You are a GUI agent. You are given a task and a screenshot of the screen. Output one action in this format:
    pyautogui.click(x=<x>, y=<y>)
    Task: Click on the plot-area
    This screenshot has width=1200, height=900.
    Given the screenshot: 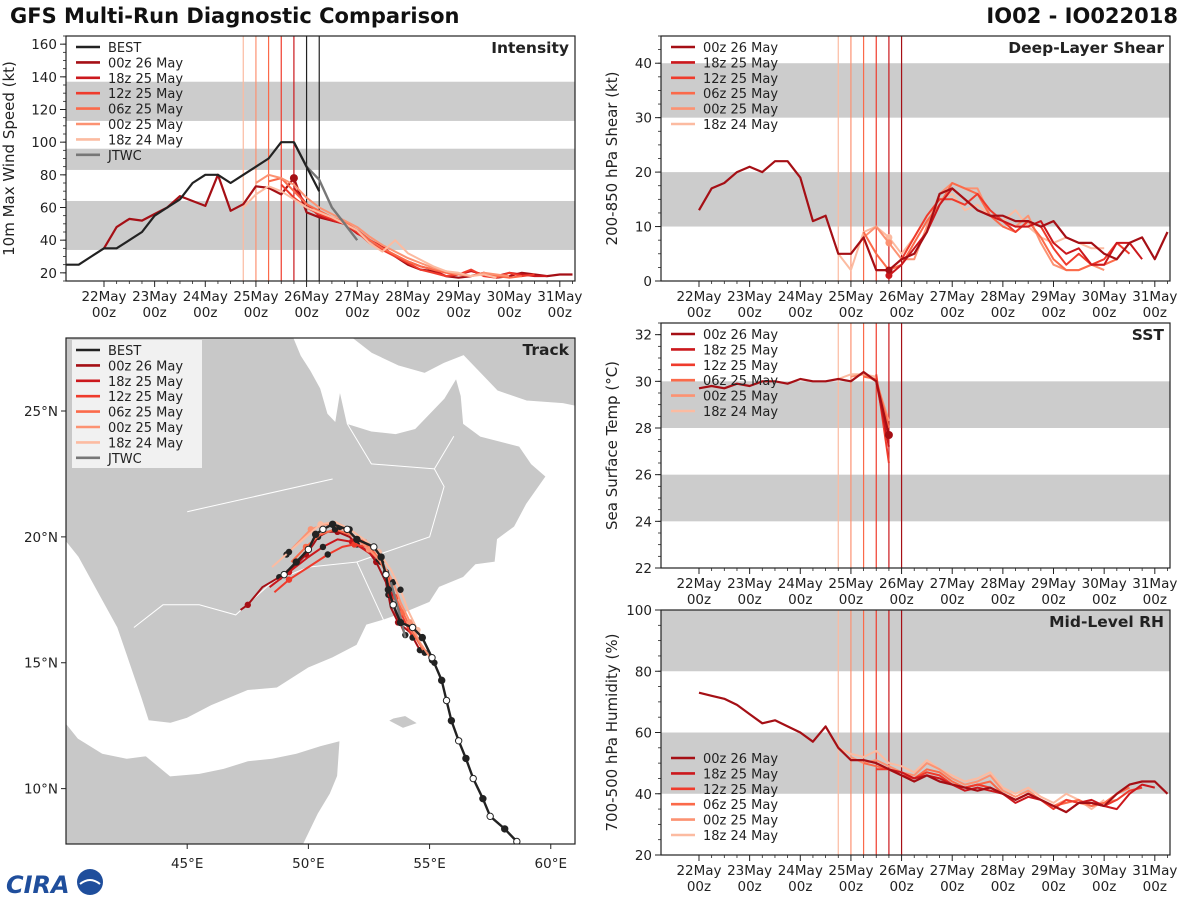 What is the action you would take?
    pyautogui.click(x=915, y=158)
    